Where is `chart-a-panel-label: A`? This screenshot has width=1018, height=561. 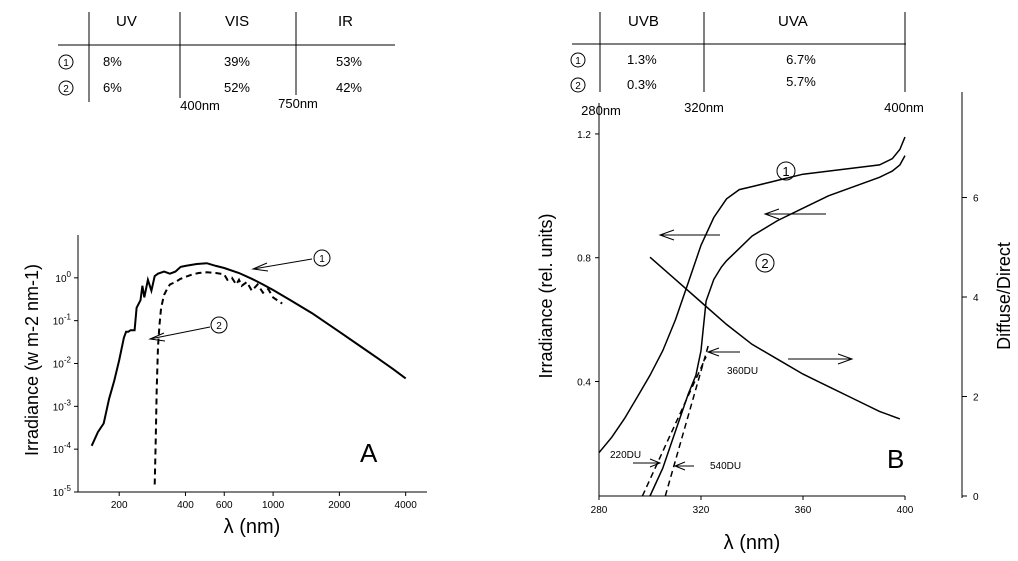
chart-a-panel-label: A is located at coordinates (369, 453).